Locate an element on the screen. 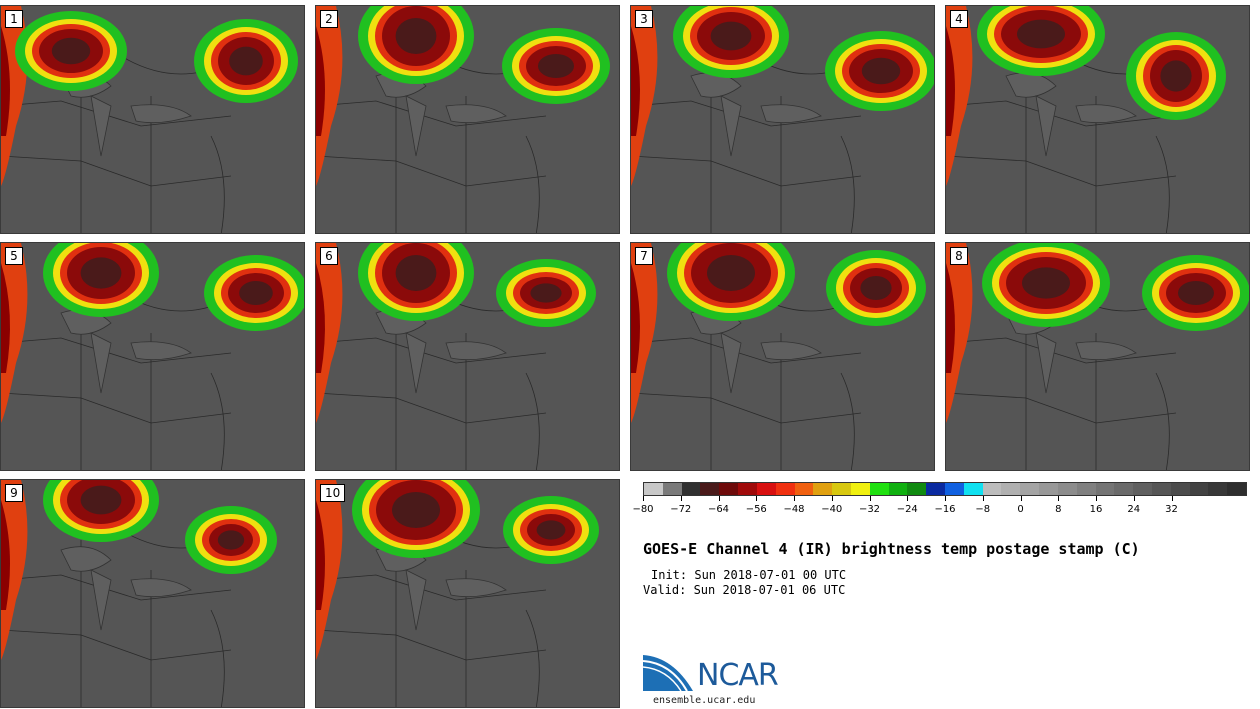 The width and height of the screenshot is (1260, 709). member-number-label: 7 is located at coordinates (644, 256).